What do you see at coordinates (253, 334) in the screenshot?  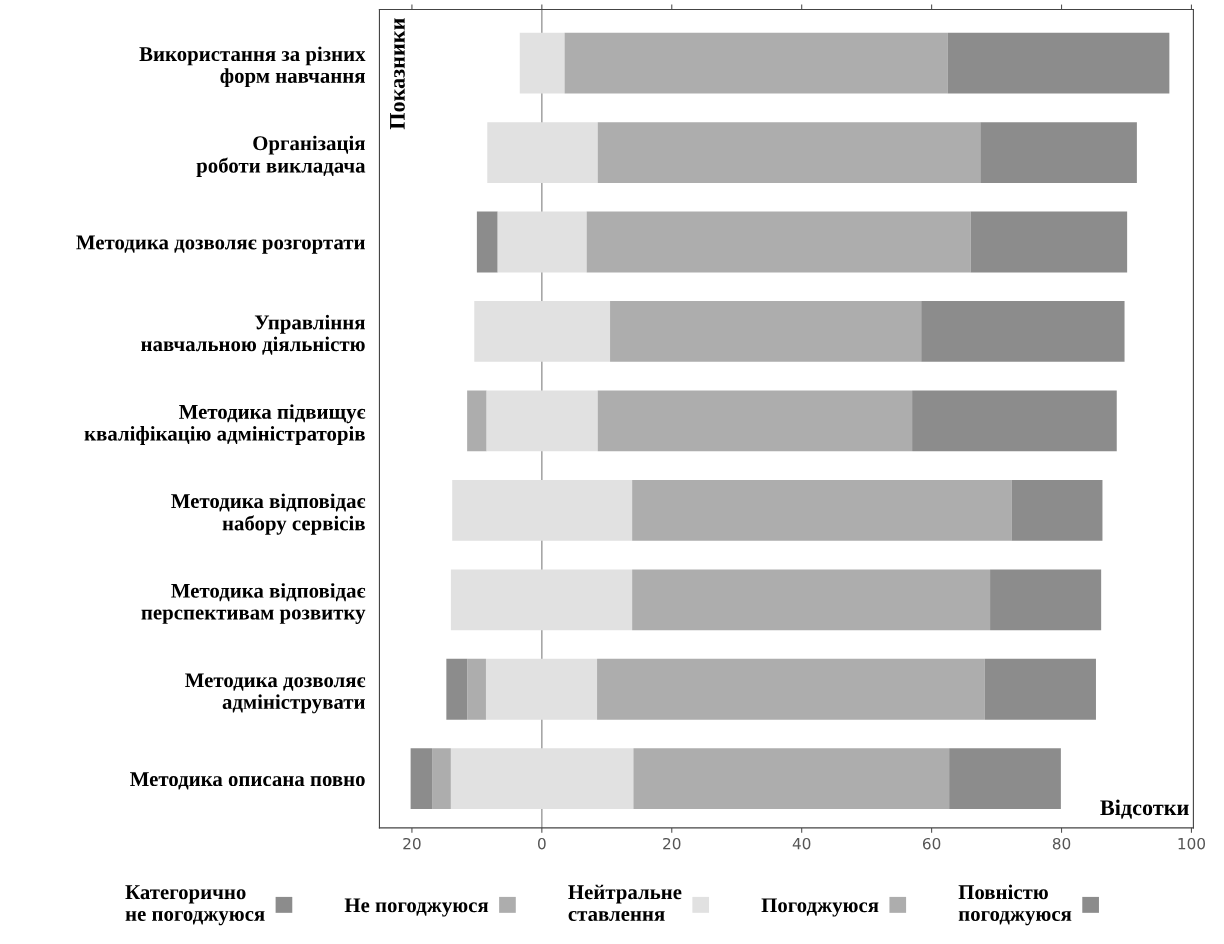 I see `y-tick-label: Управління навчальною діяльністю` at bounding box center [253, 334].